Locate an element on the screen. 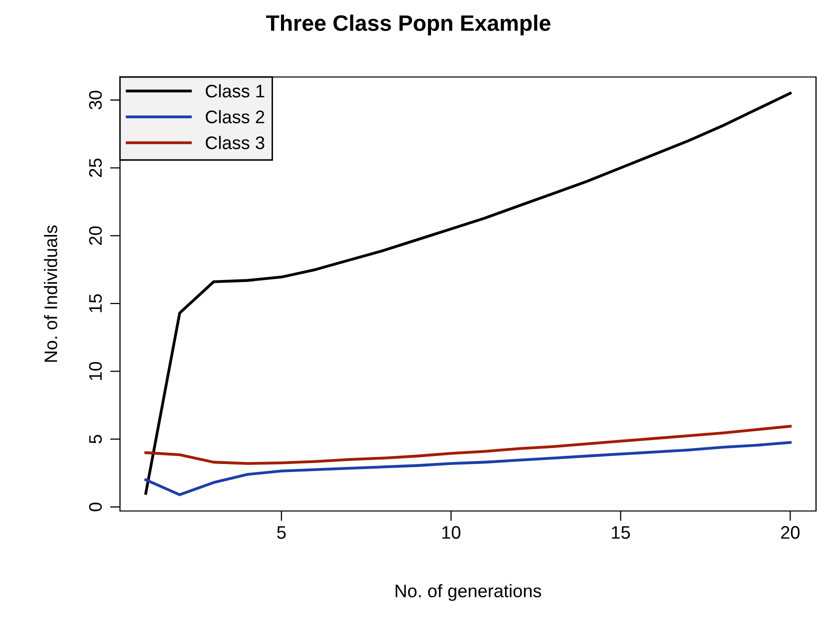 This screenshot has width=817, height=622. x-axis-title: No. of generations is located at coordinates (469, 592).